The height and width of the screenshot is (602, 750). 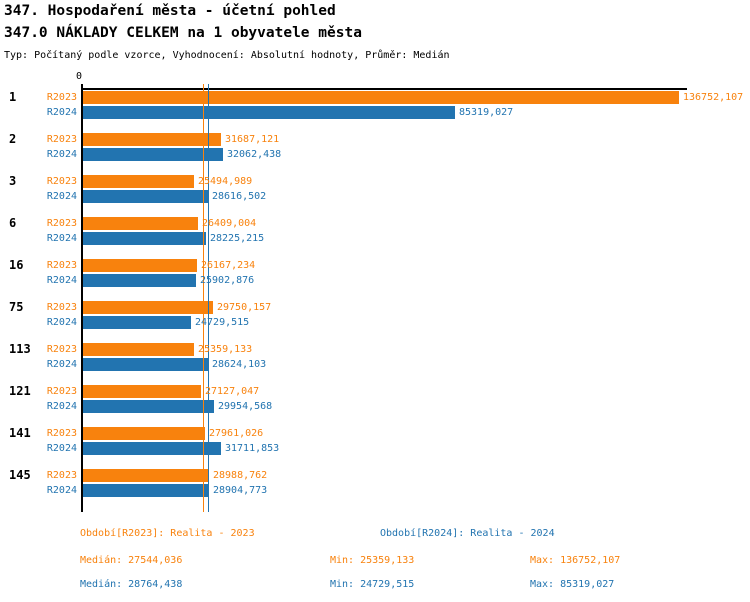 What do you see at coordinates (16, 265) in the screenshot?
I see `category-label-16: 16` at bounding box center [16, 265].